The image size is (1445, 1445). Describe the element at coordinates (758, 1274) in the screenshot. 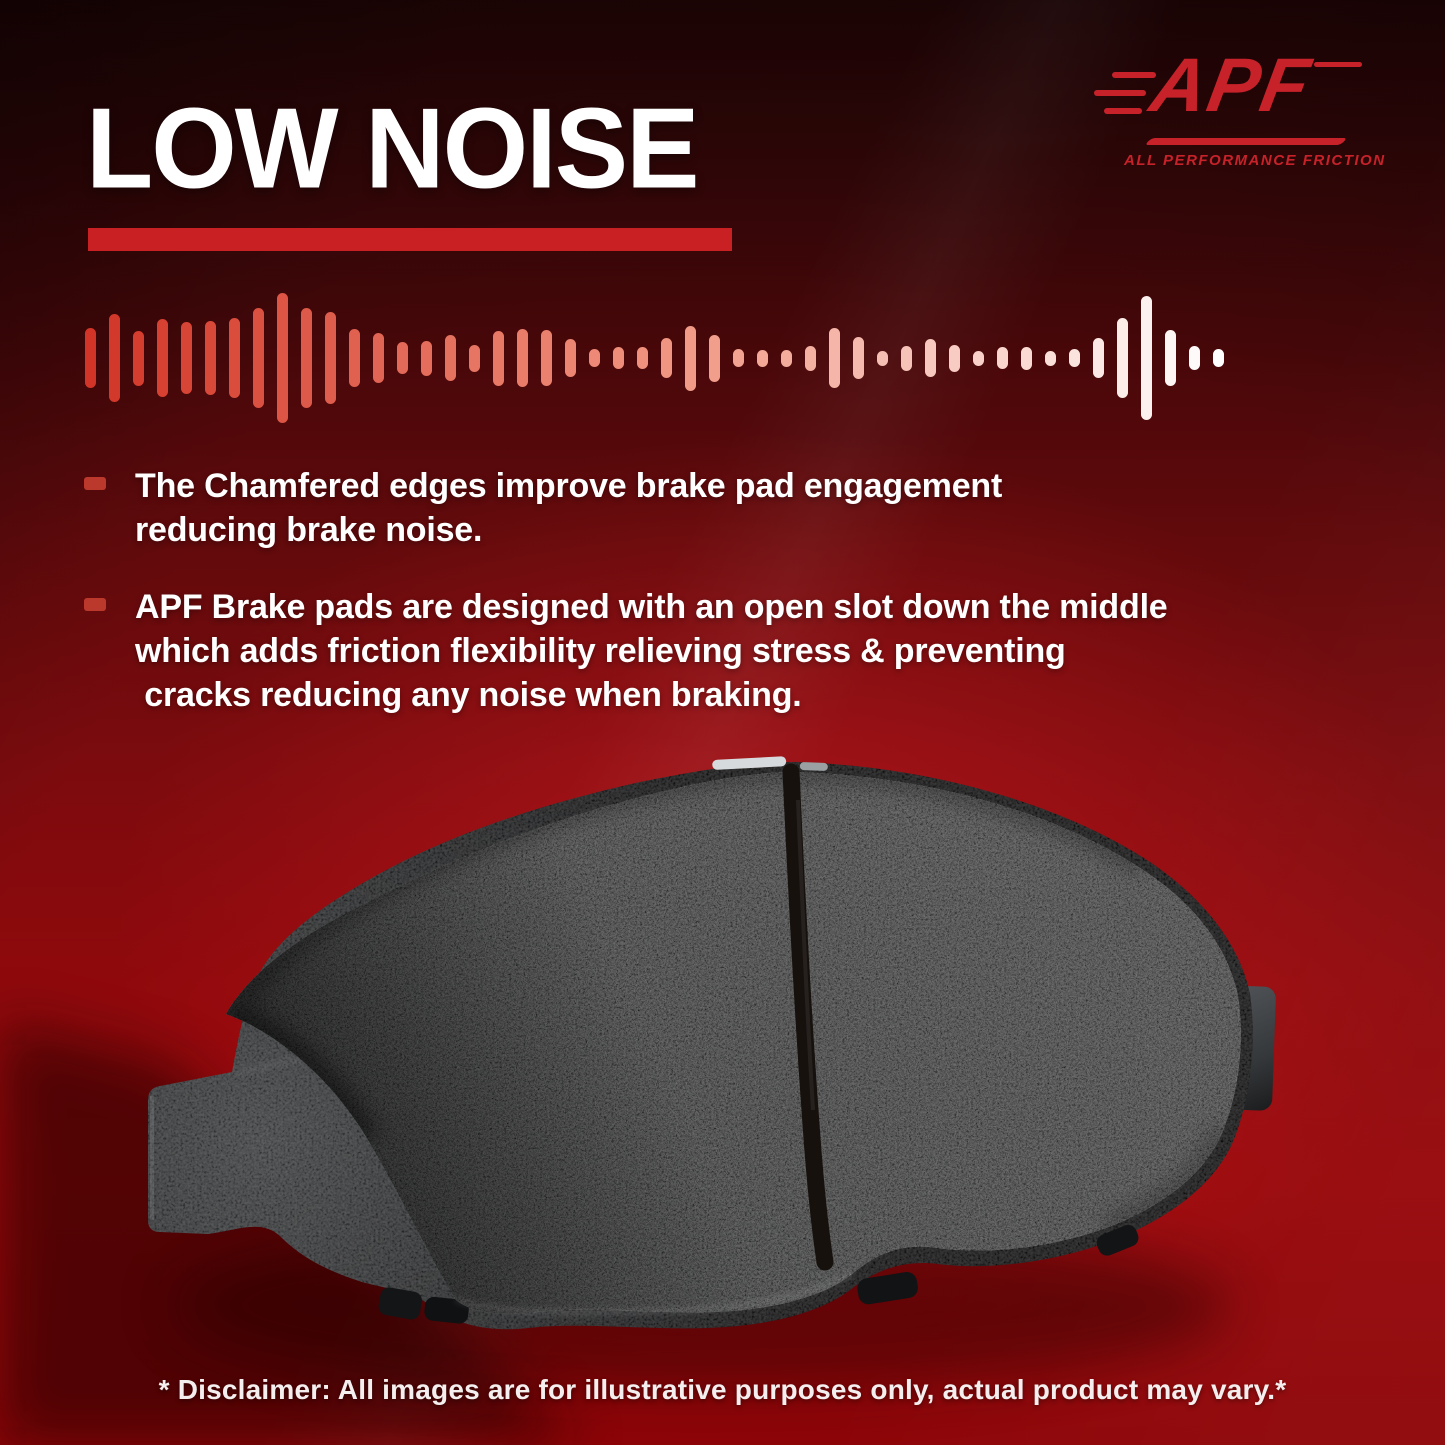

I see `pad-bottom-tabs` at that location.